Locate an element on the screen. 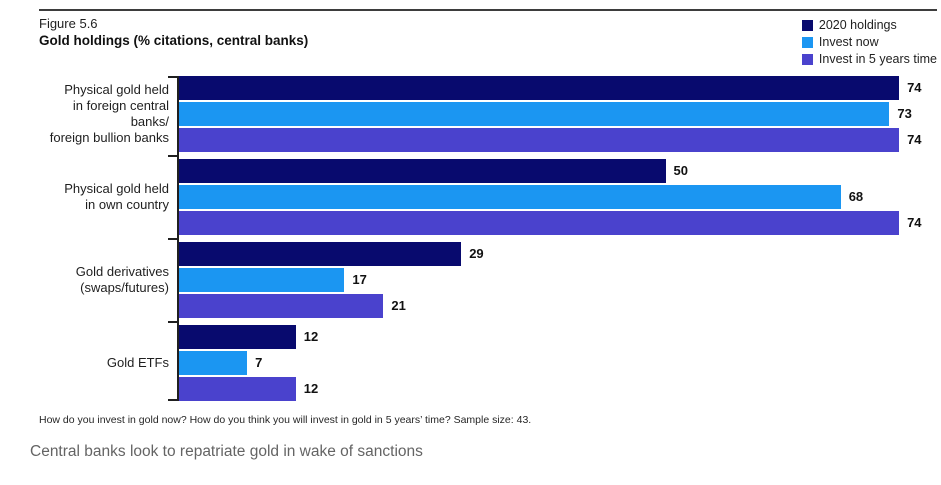 The width and height of the screenshot is (941, 485). value-label: 17 is located at coordinates (359, 279).